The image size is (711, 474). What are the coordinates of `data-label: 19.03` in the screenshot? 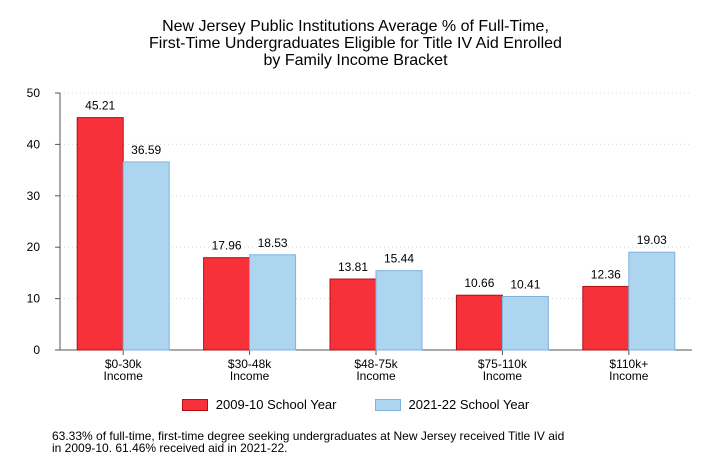 It's located at (652, 240).